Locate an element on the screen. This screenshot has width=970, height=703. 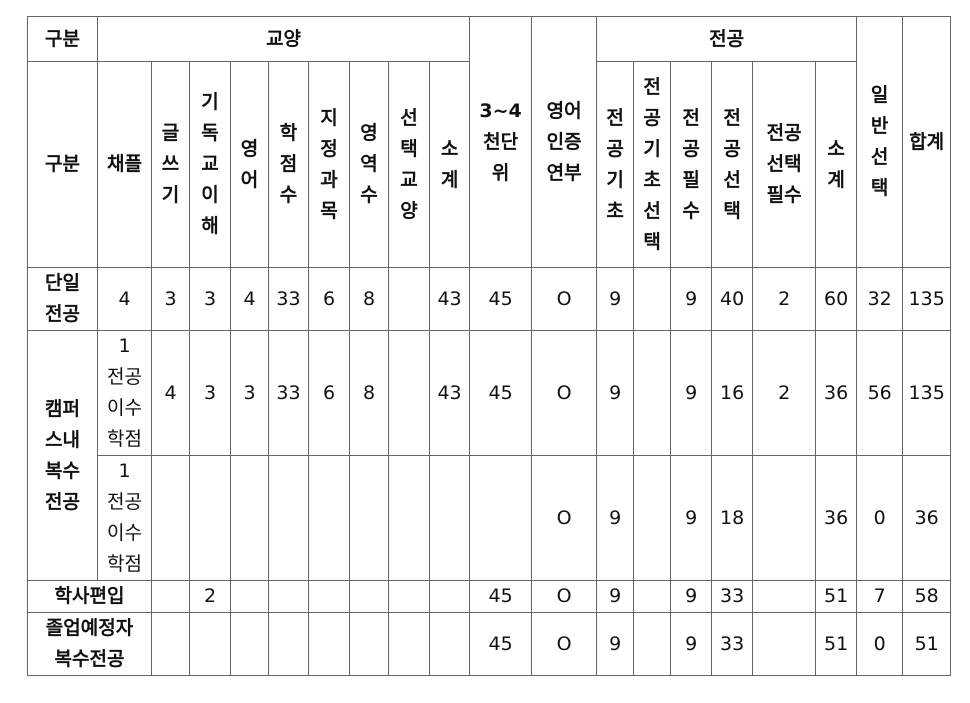
header-english-cert: 영어 인증 연부 is located at coordinates (564, 142).